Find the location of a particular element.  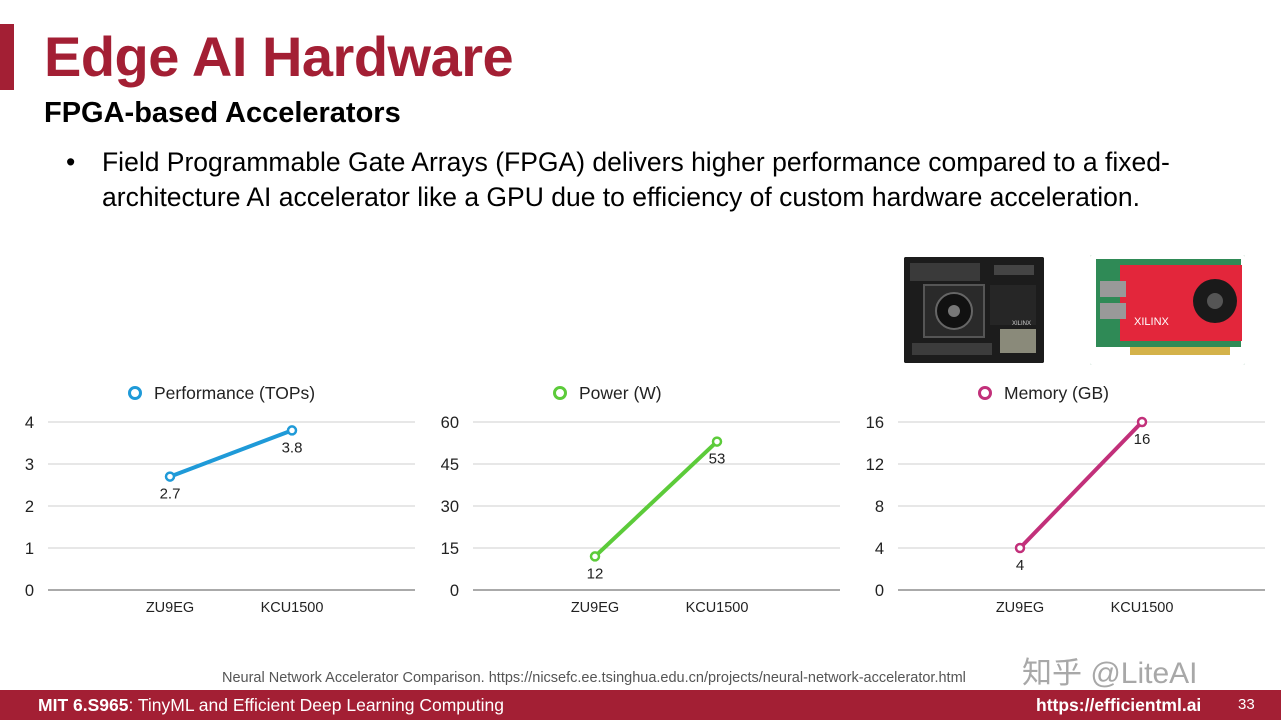

power-series-line is located at coordinates (656, 499).